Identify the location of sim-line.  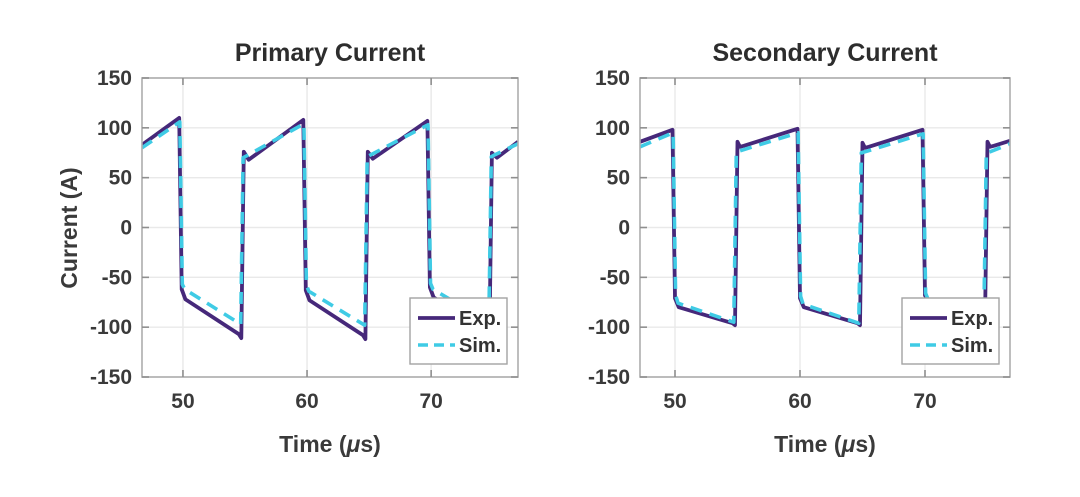
(330, 223).